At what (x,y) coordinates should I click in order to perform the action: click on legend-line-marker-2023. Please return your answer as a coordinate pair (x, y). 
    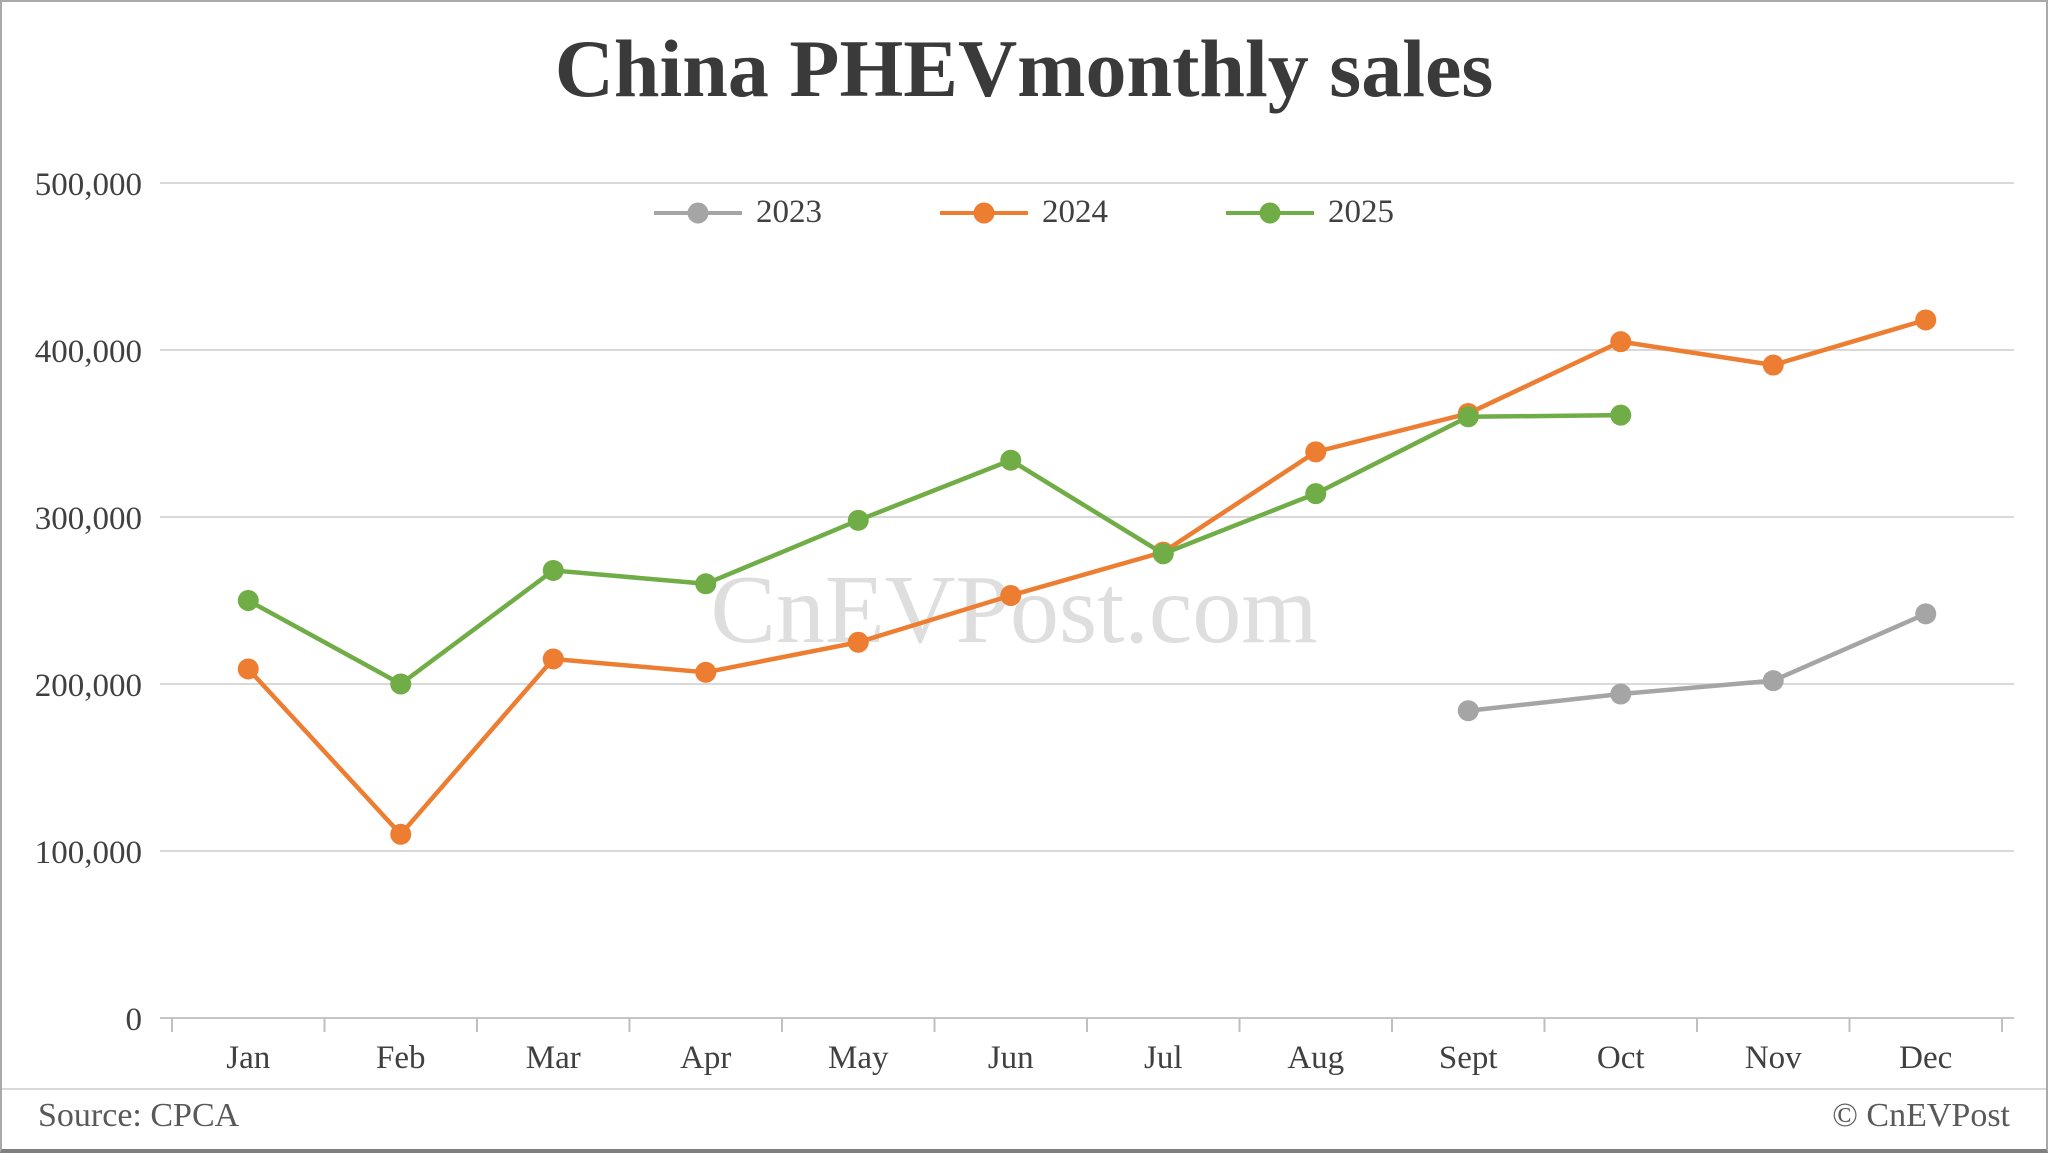
    Looking at the image, I should click on (698, 212).